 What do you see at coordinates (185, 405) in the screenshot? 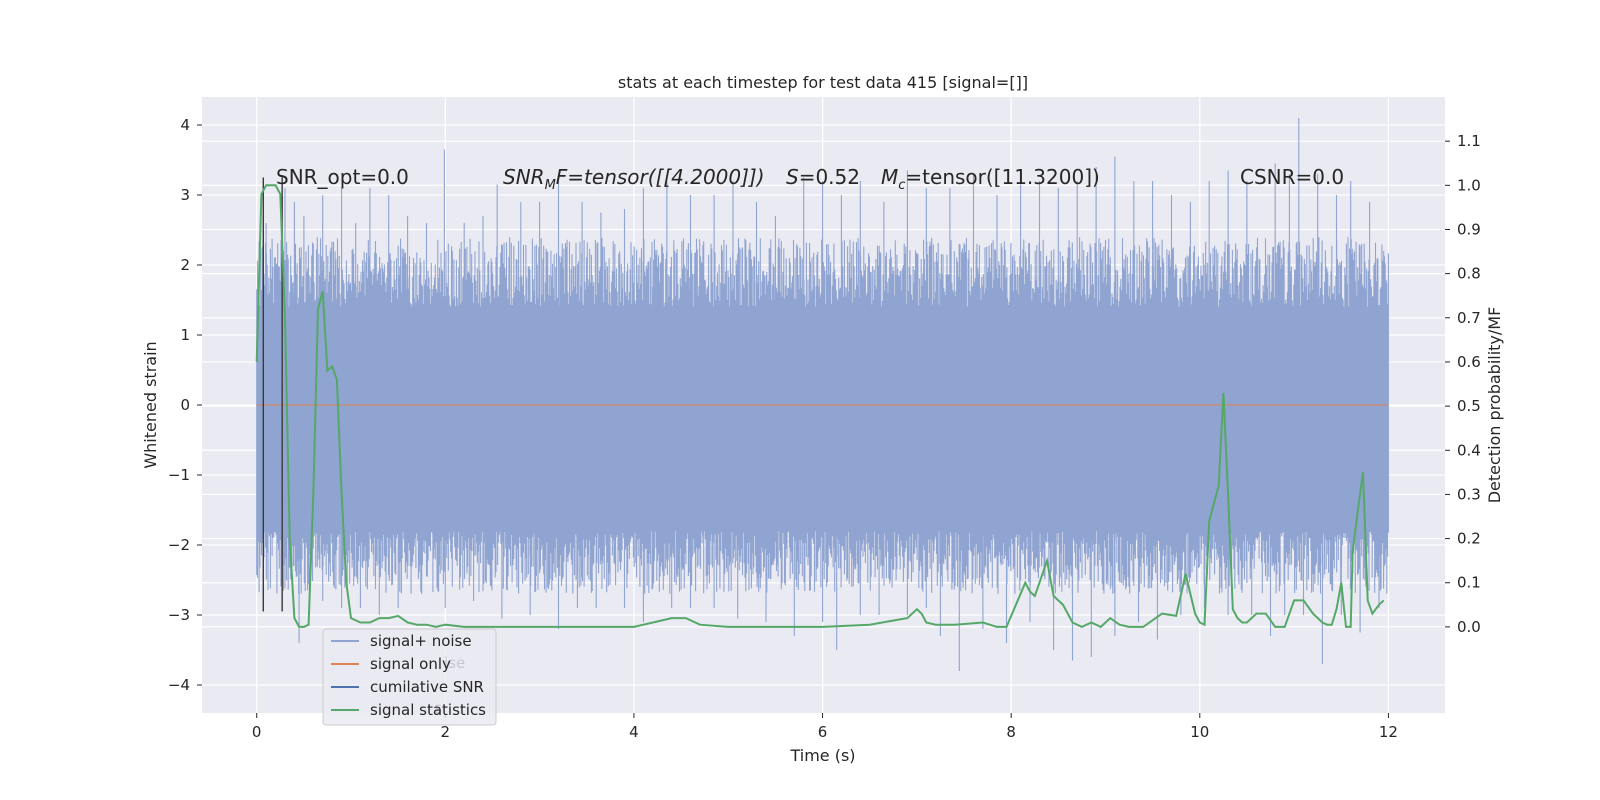
I see `y-tick-label-left-4: 0` at bounding box center [185, 405].